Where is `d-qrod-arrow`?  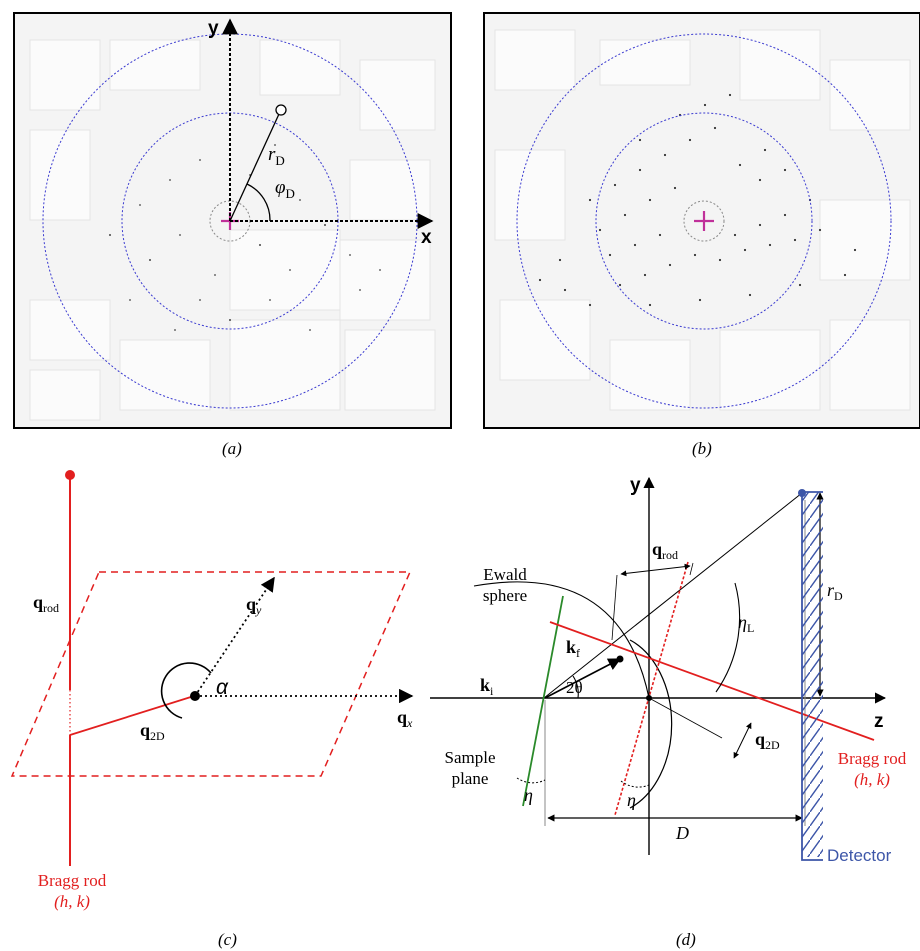
d-qrod-arrow is located at coordinates (655, 570).